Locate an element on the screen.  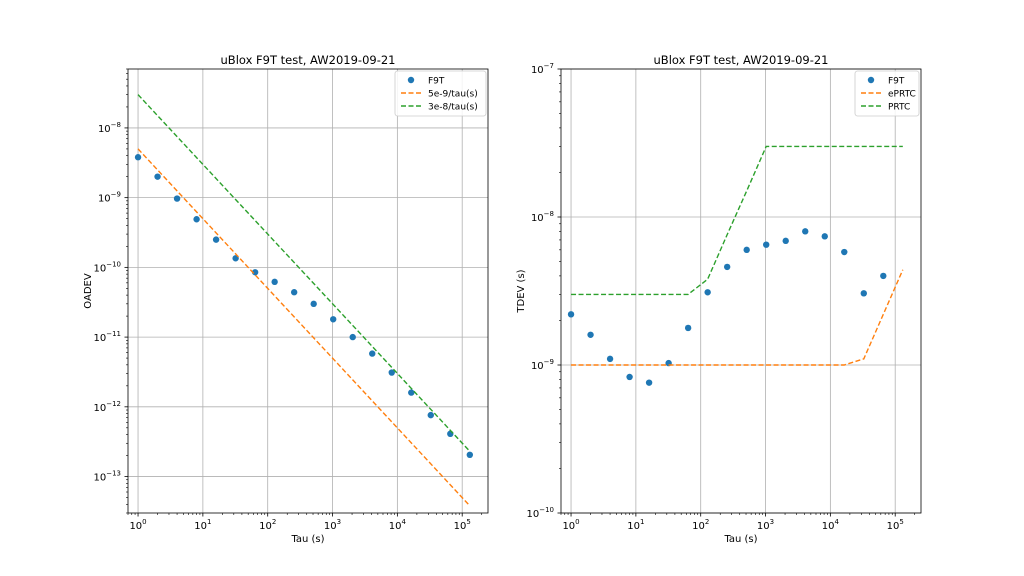
series-line-eprtc is located at coordinates (737, 317).